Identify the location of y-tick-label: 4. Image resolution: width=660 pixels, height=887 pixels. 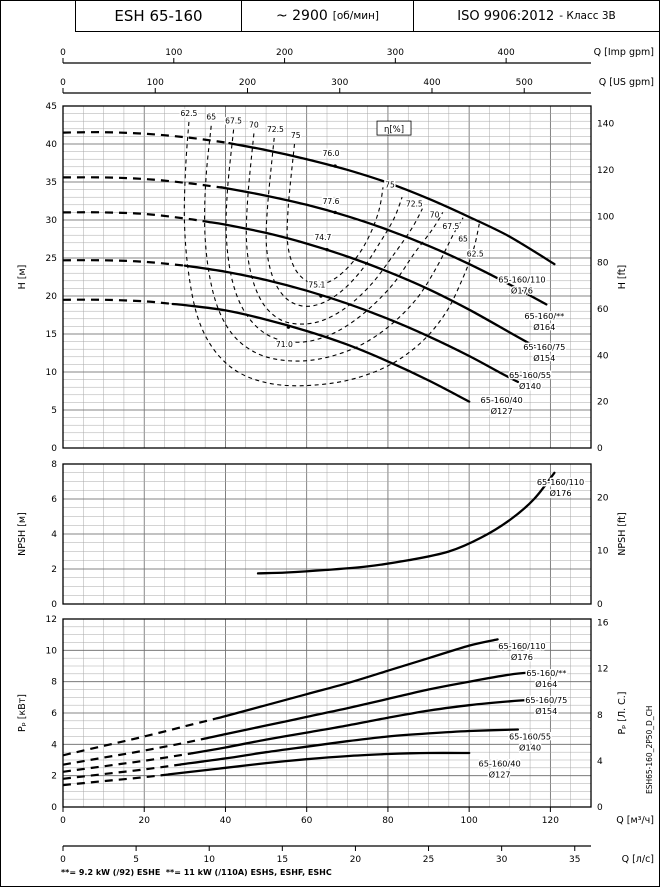
(54, 745).